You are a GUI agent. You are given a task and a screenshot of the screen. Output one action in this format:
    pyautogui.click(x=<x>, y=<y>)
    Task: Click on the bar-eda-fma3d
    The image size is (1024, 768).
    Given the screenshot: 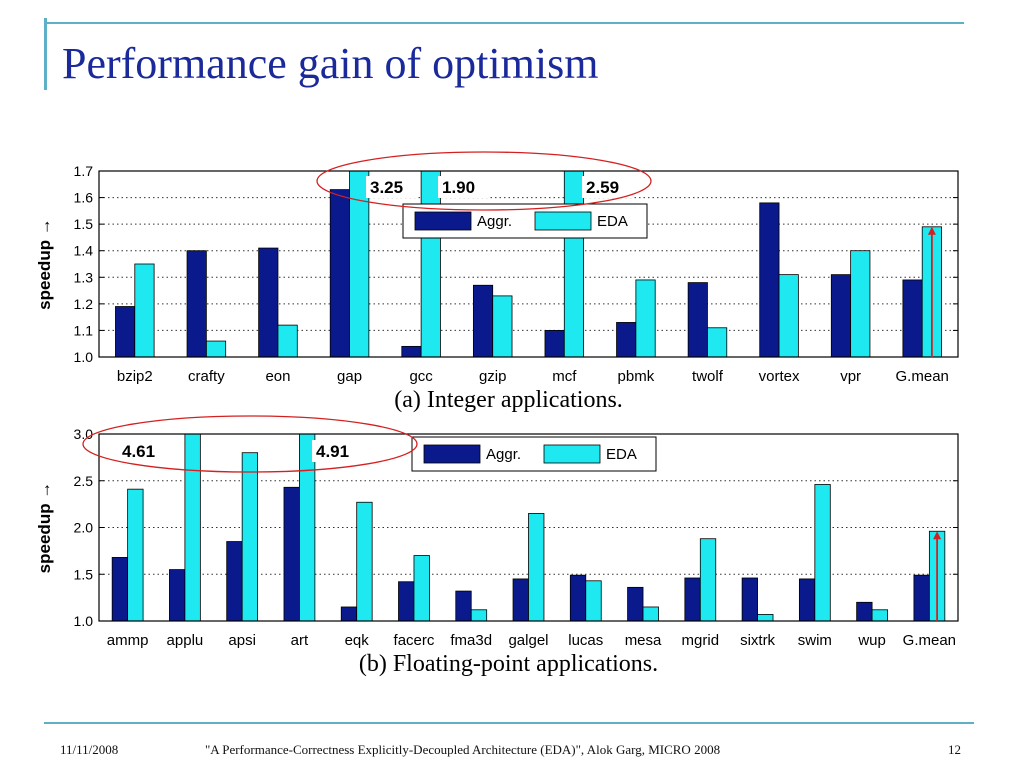 What is the action you would take?
    pyautogui.click(x=479, y=615)
    